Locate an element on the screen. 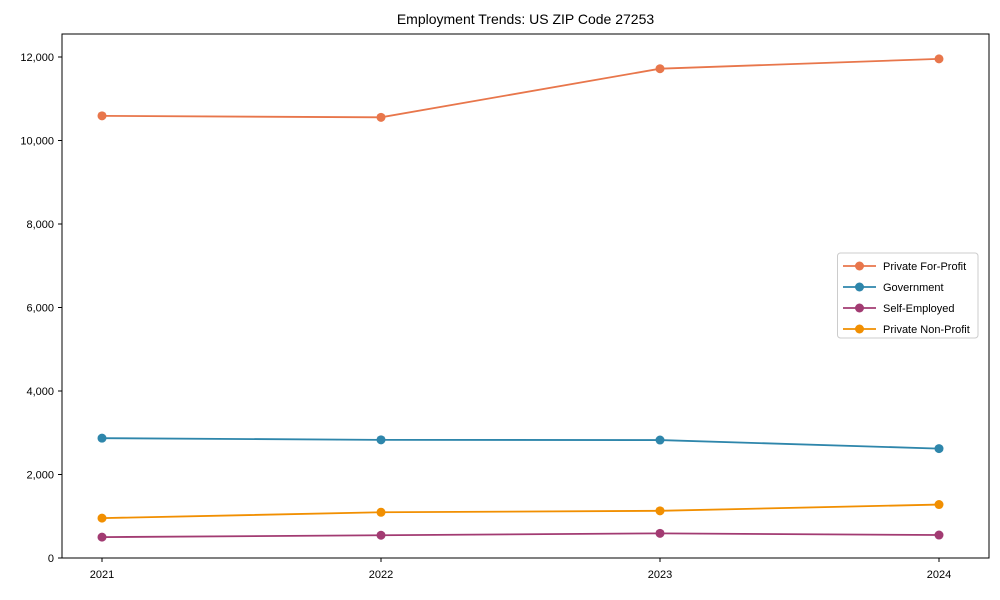  series-self-employed is located at coordinates (520, 535).